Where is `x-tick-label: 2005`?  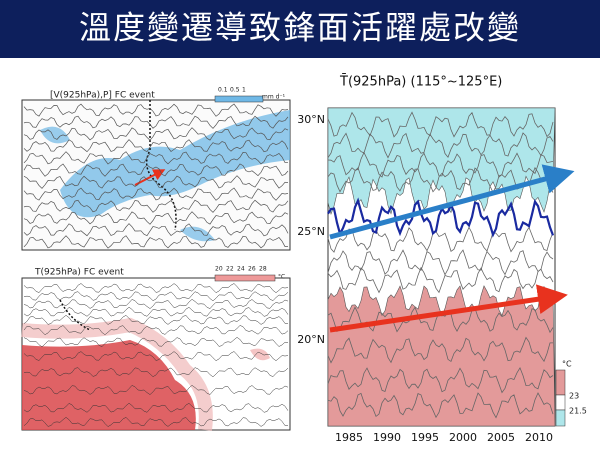 x-tick-label: 2005 is located at coordinates (501, 437).